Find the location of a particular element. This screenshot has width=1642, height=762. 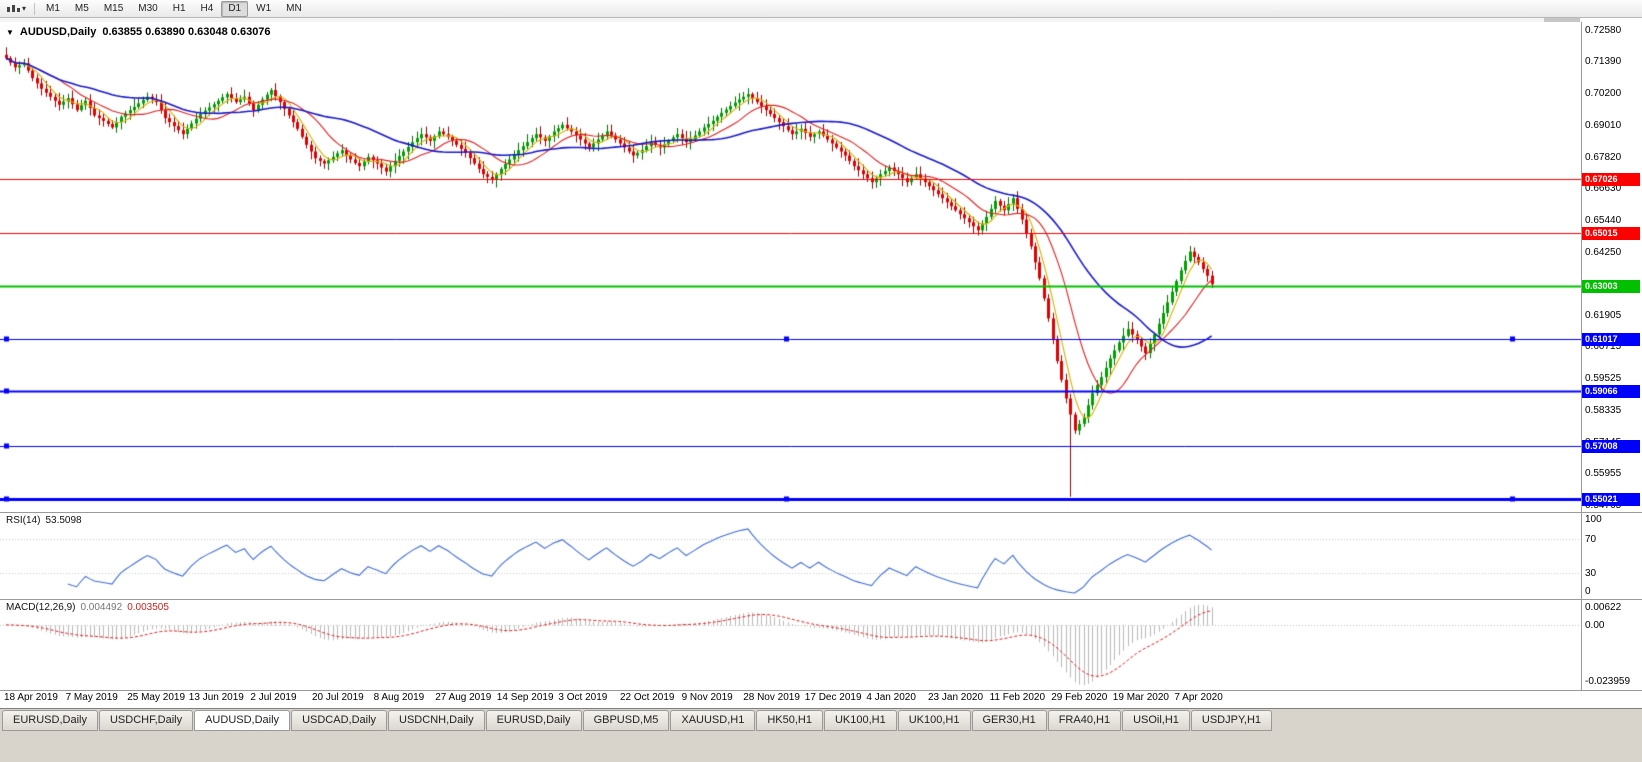

macd-axis-label: 0.00 is located at coordinates (1595, 625).